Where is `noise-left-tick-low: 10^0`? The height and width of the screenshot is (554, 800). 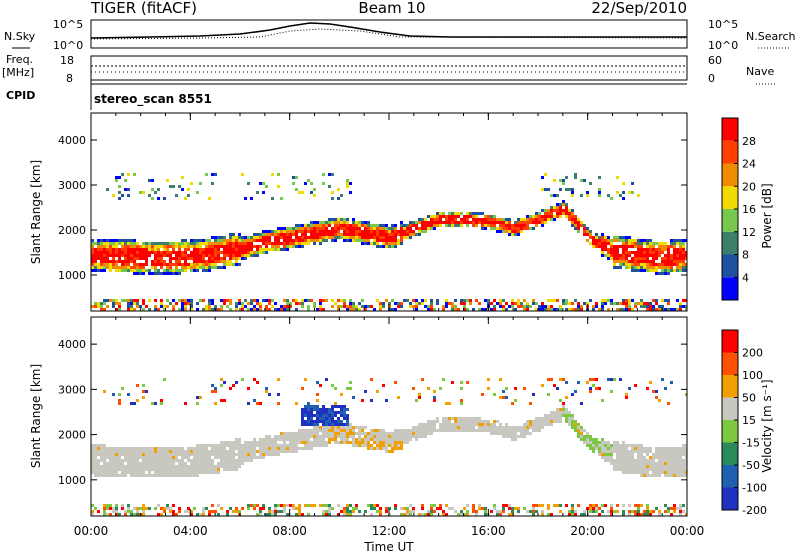 noise-left-tick-low: 10^0 is located at coordinates (68, 45).